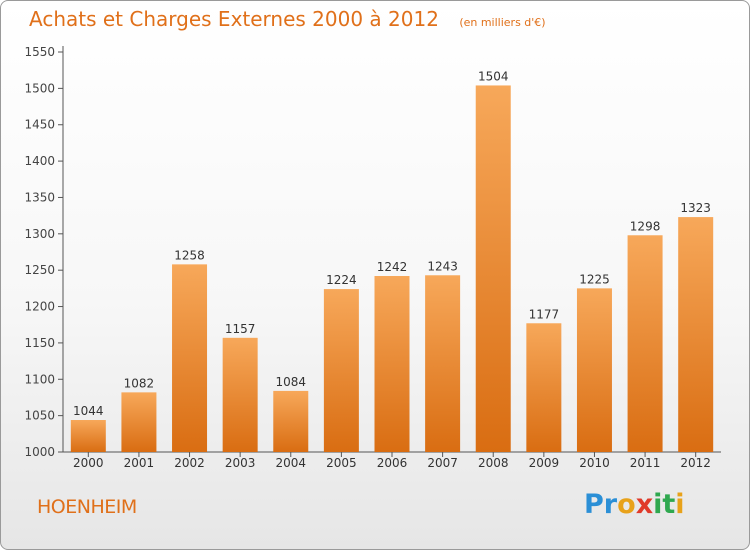 The height and width of the screenshot is (550, 750). What do you see at coordinates (87, 507) in the screenshot?
I see `town-name: HOENHEIM` at bounding box center [87, 507].